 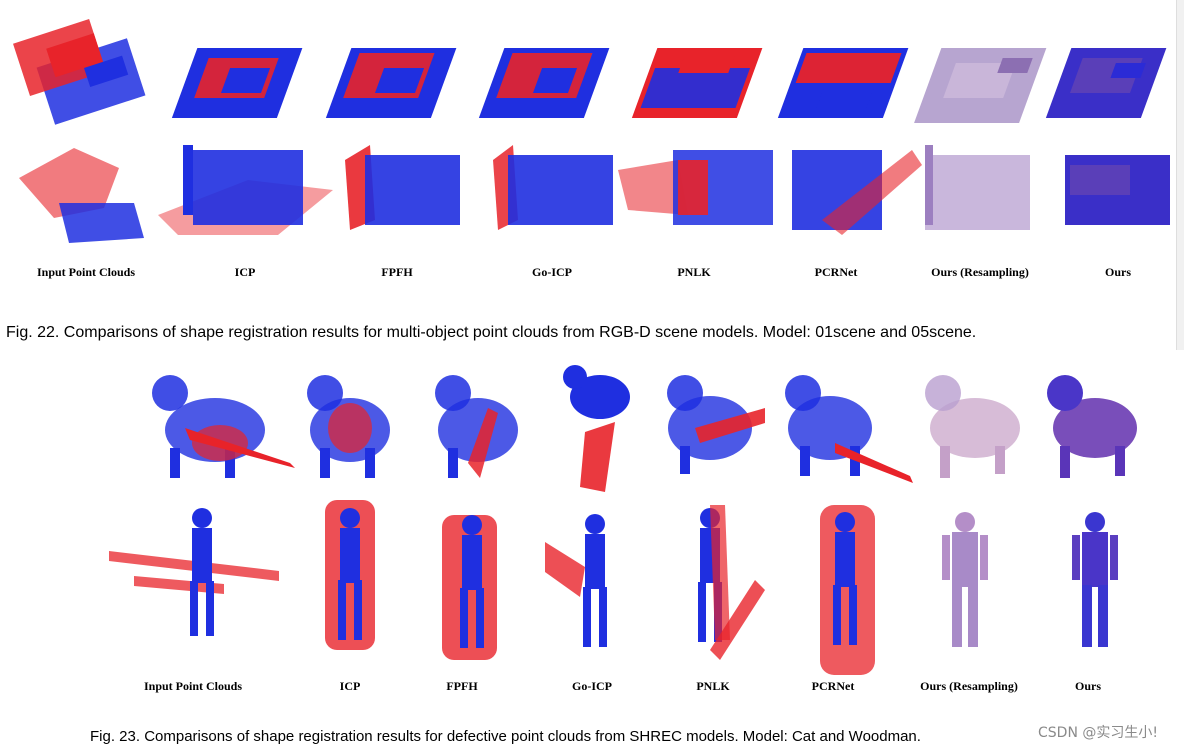 What do you see at coordinates (849, 429) in the screenshot?
I see `fig23-row1-pcrnet` at bounding box center [849, 429].